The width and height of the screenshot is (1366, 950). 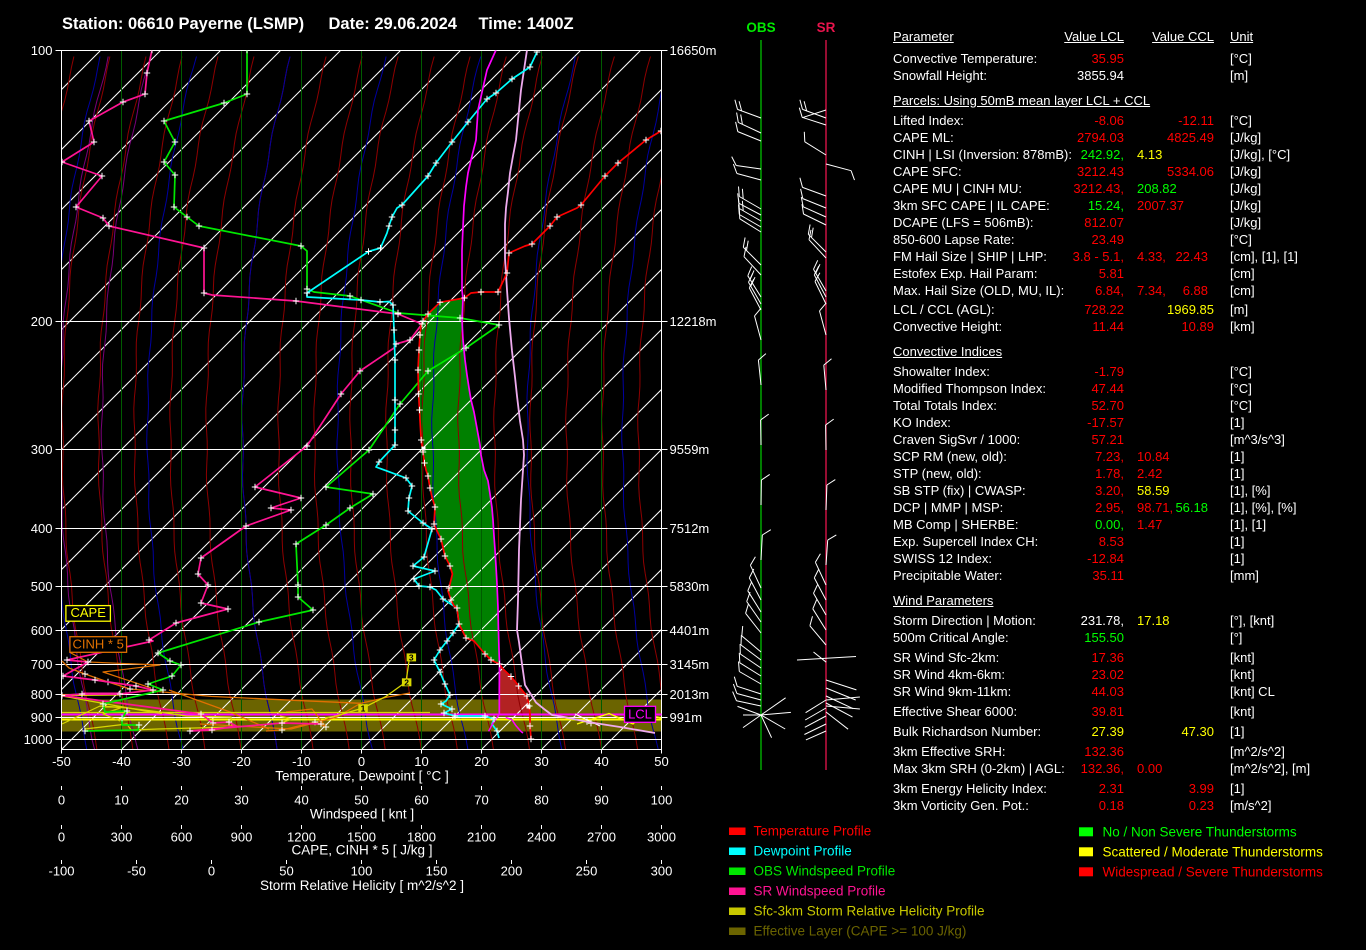 What do you see at coordinates (661, 837) in the screenshot?
I see `svg-text: 3000` at bounding box center [661, 837].